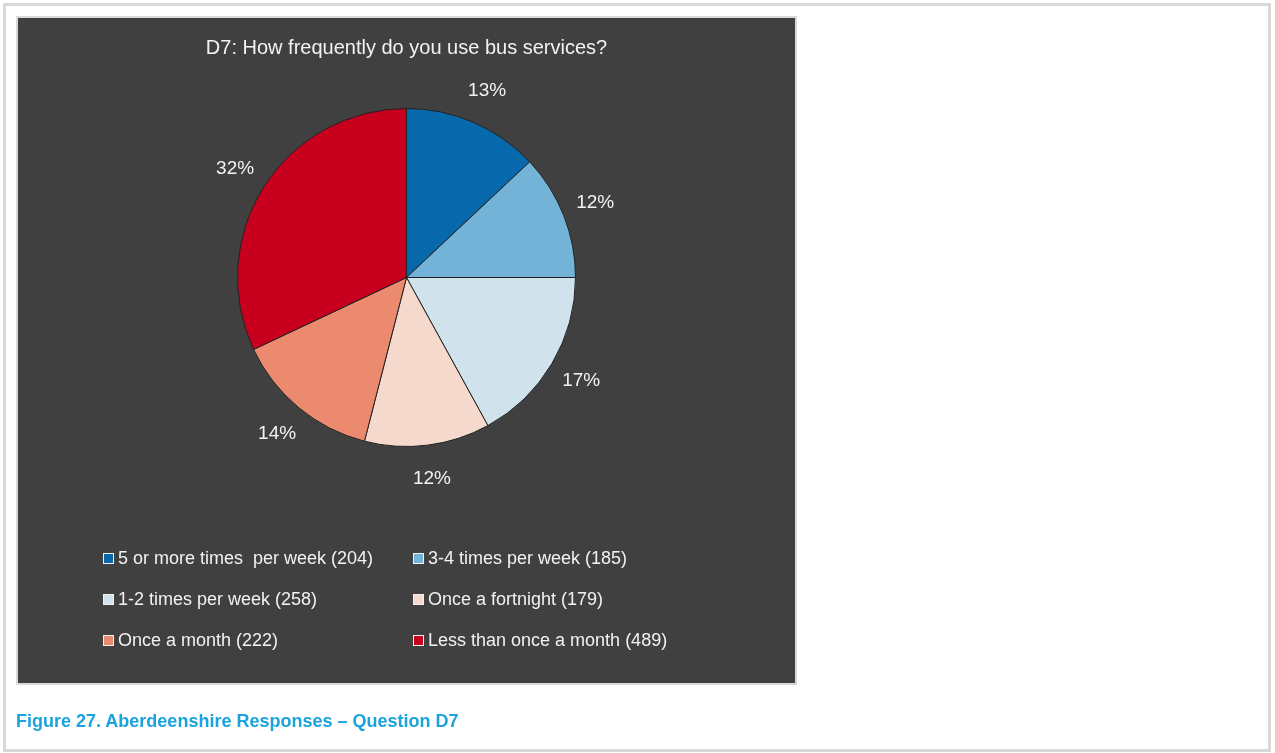 The image size is (1275, 753). I want to click on legend-label: Less than once a month (489), so click(548, 640).